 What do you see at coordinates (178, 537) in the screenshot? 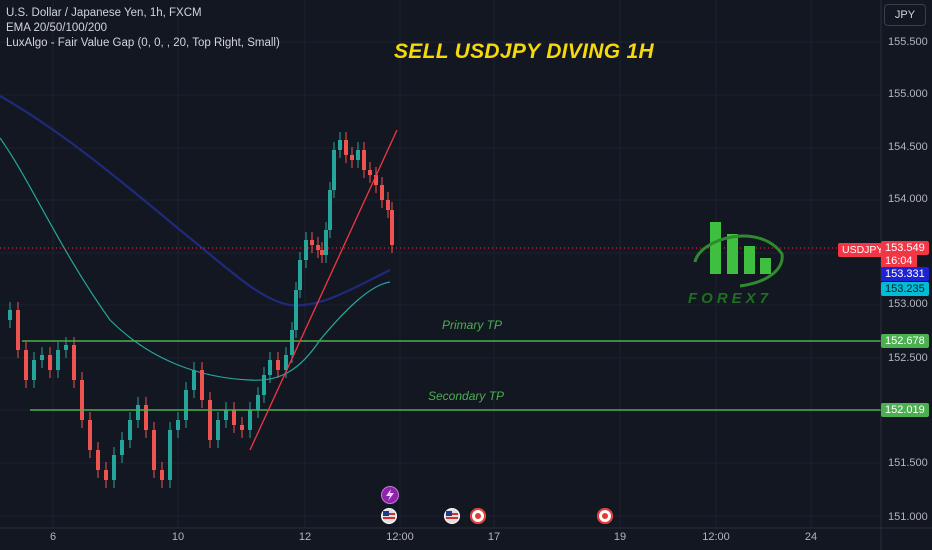
I see `time-tick: 10` at bounding box center [178, 537].